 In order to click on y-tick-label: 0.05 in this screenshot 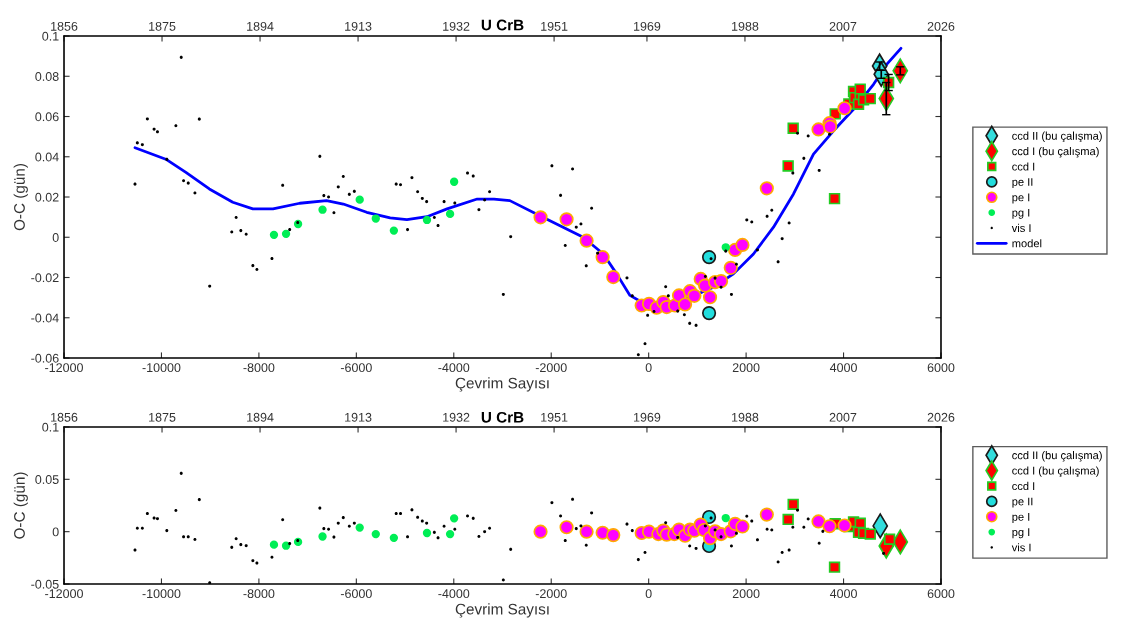, I will do `click(47, 479)`.